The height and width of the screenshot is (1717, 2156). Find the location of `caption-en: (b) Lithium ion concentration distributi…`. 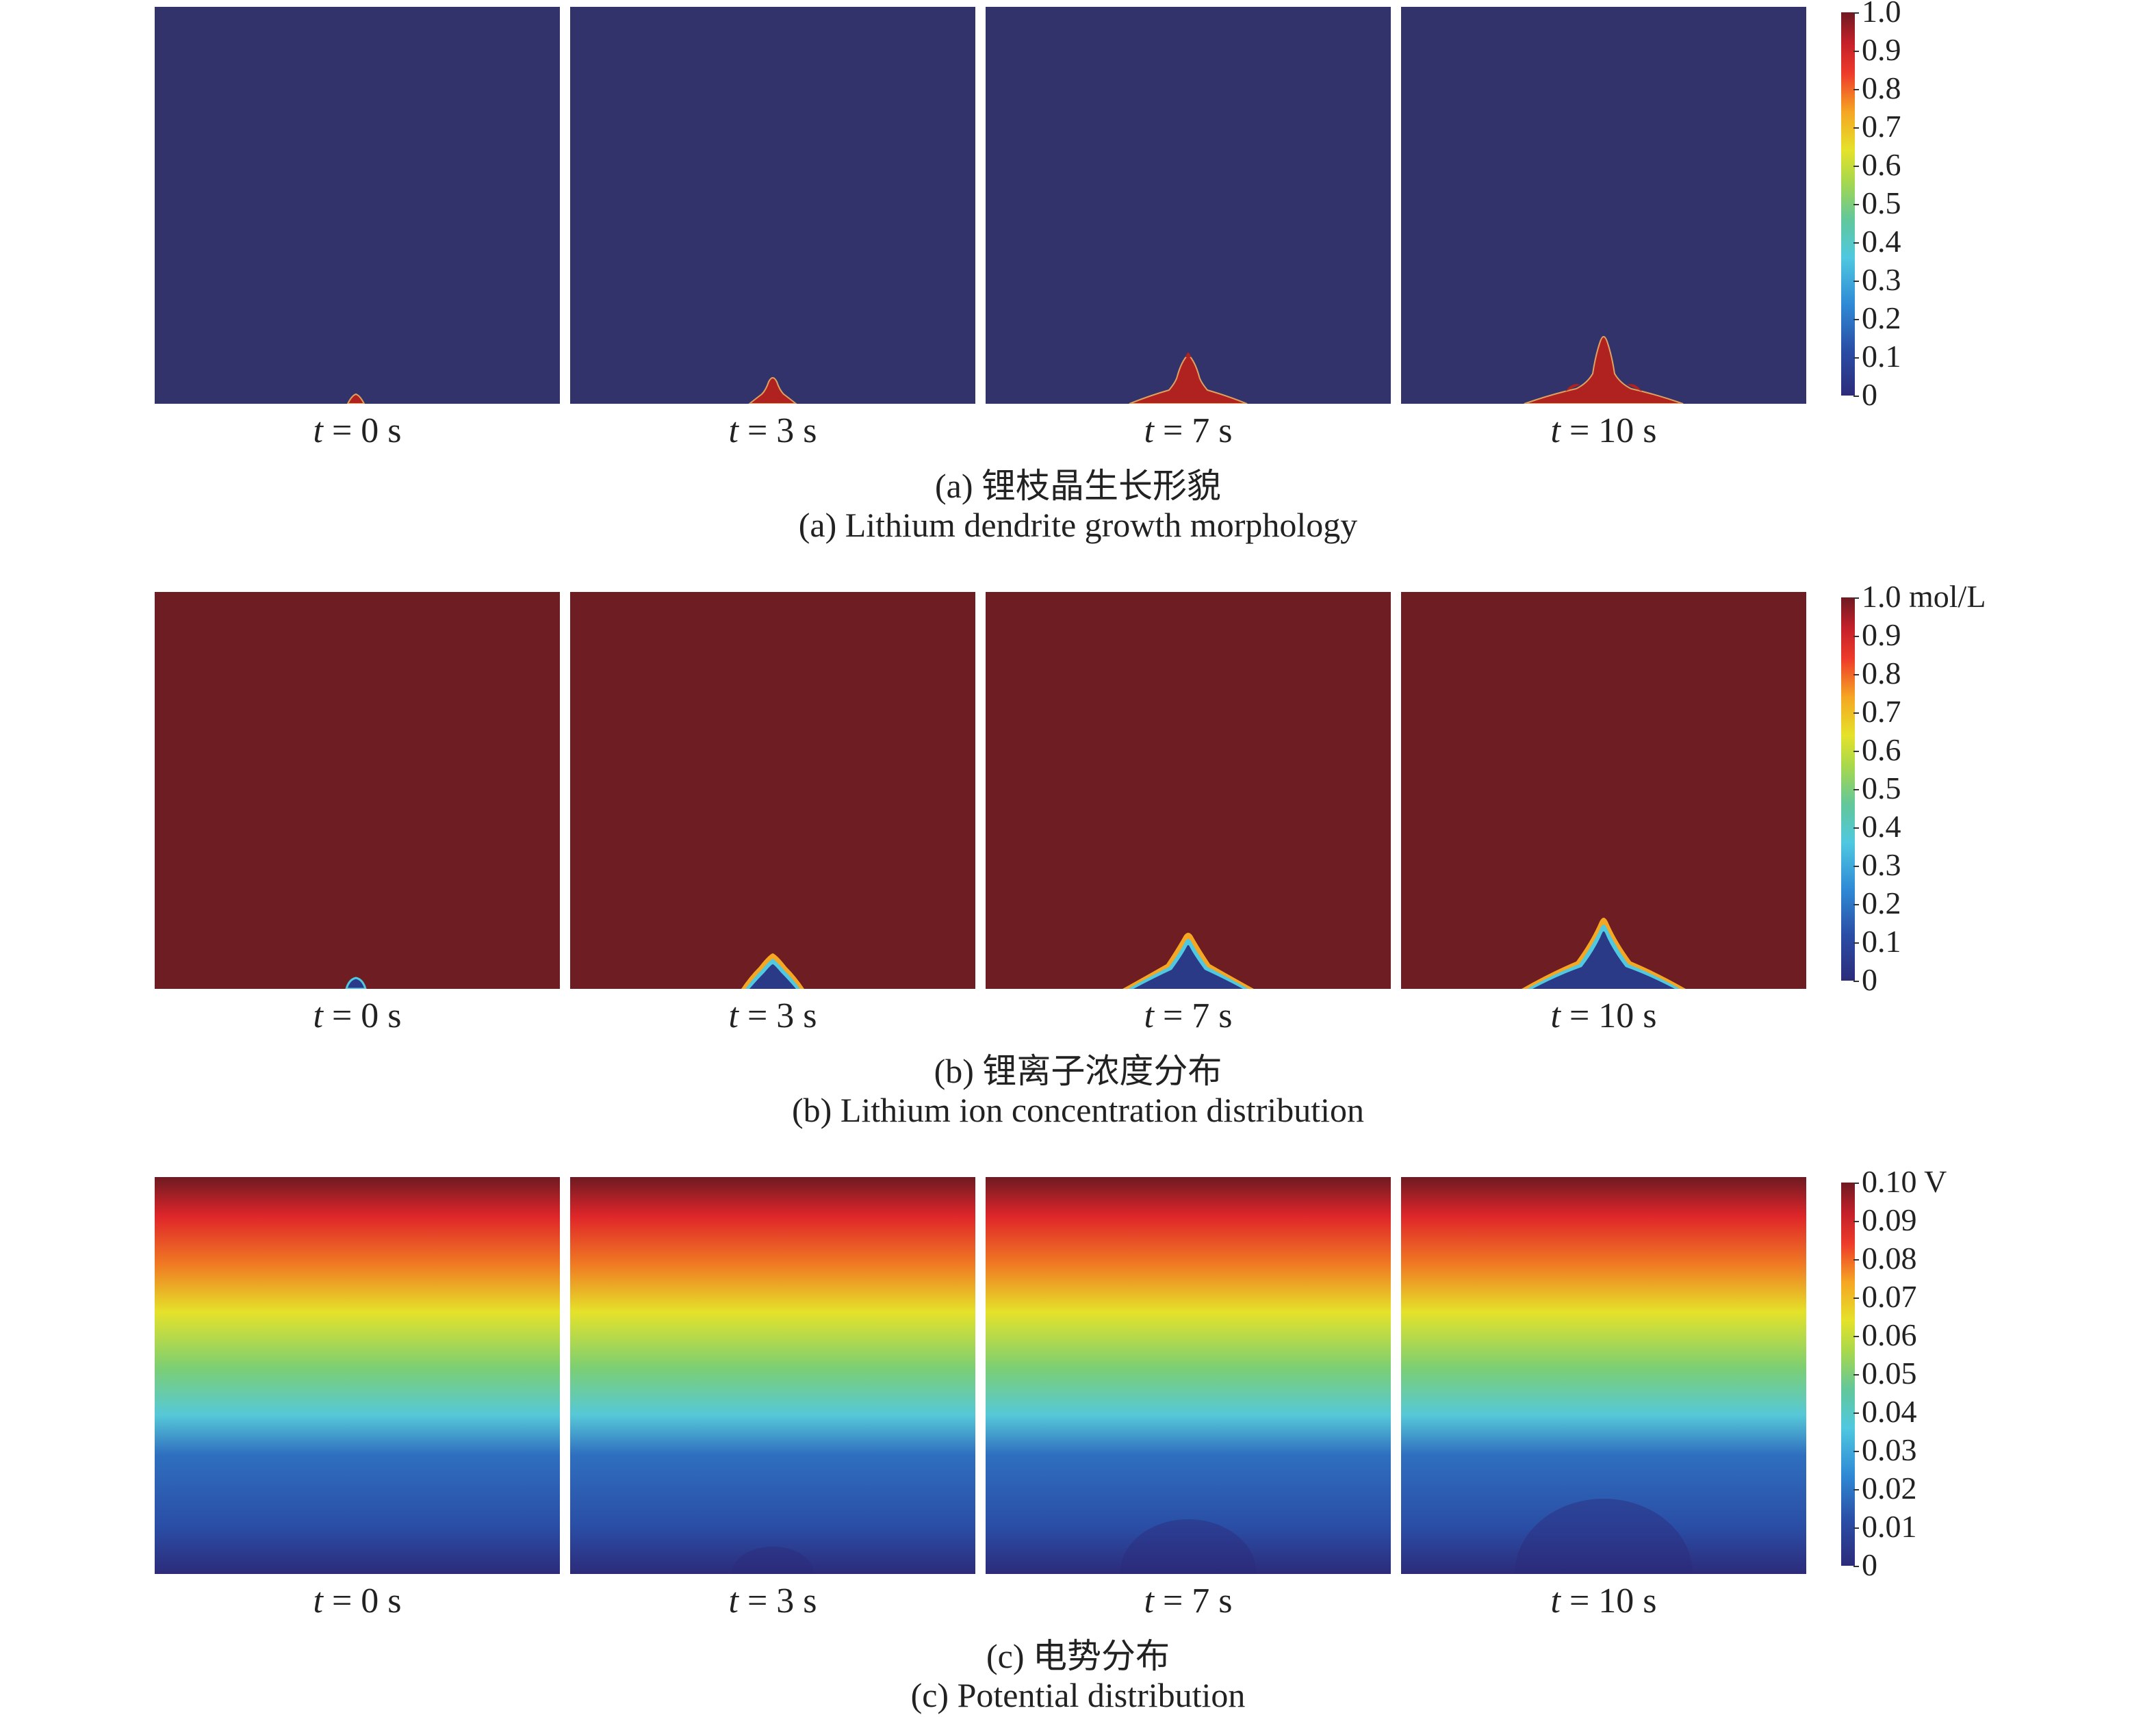

caption-en: (b) Lithium ion concentration distributi… is located at coordinates (1078, 1110).